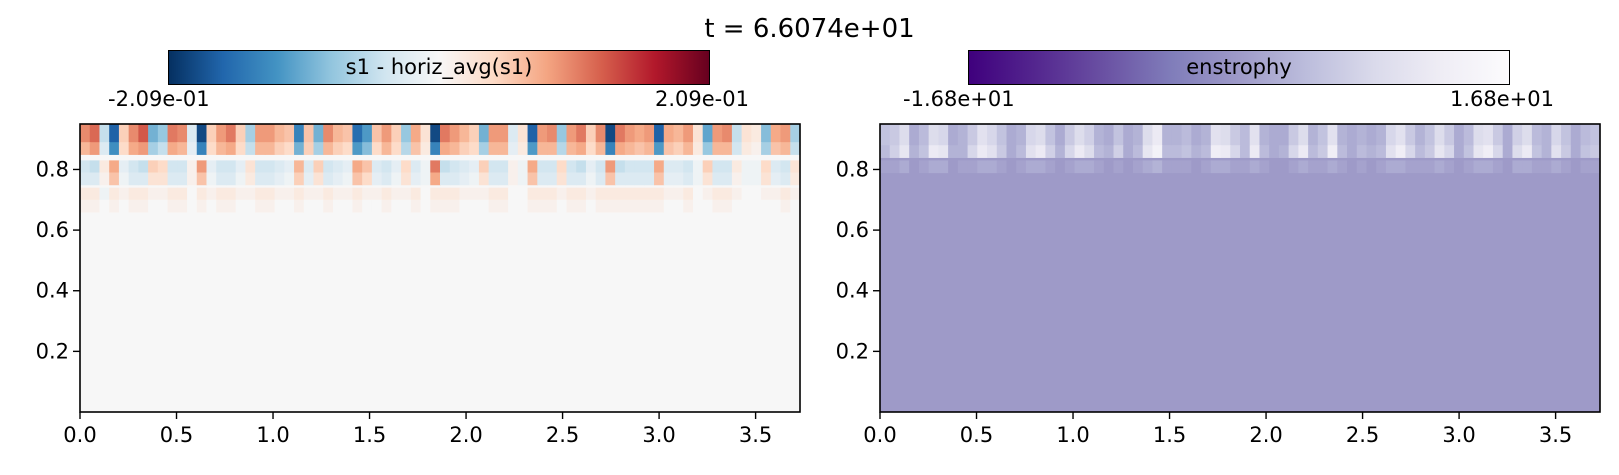  Describe the element at coordinates (562, 435) in the screenshot. I see `x-tick-label: 2.5` at that location.